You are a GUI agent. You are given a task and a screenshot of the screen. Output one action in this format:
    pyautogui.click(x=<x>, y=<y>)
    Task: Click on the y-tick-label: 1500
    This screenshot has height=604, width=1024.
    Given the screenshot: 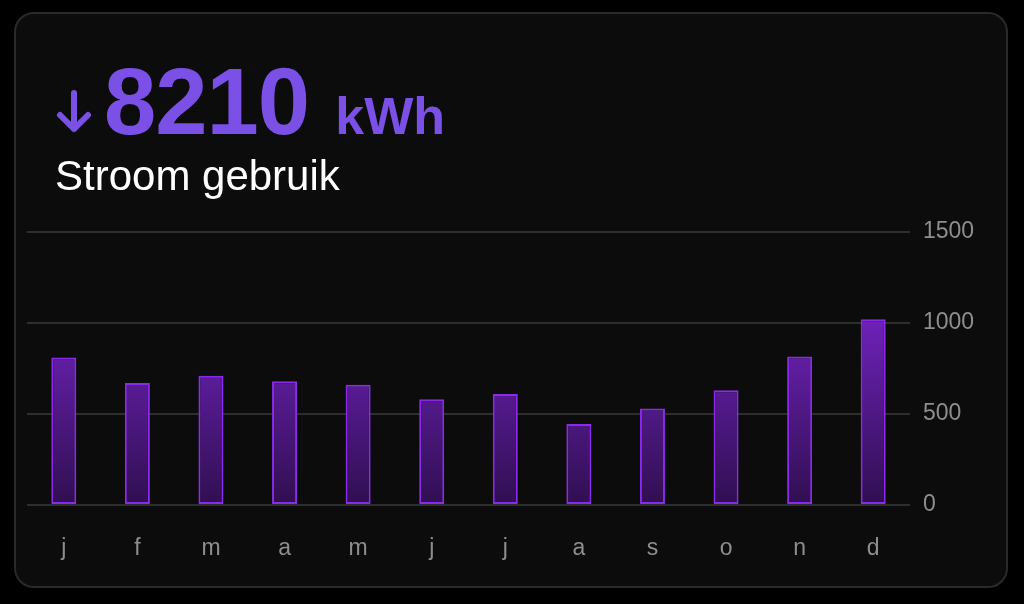 What is the action you would take?
    pyautogui.click(x=949, y=230)
    